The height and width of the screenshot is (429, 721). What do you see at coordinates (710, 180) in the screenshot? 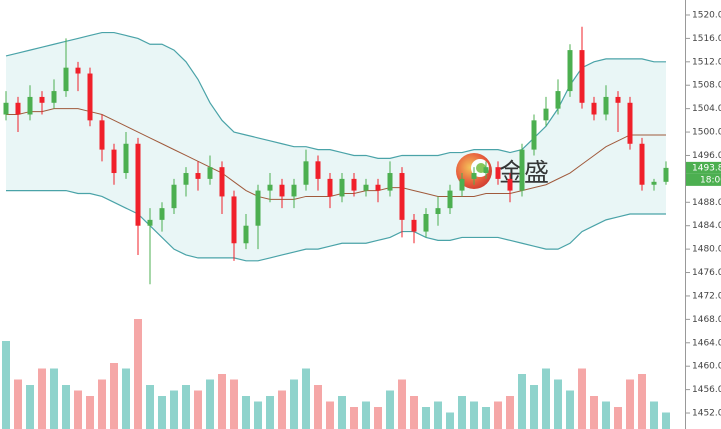
I see `countdown-label: 18:00` at bounding box center [710, 180].